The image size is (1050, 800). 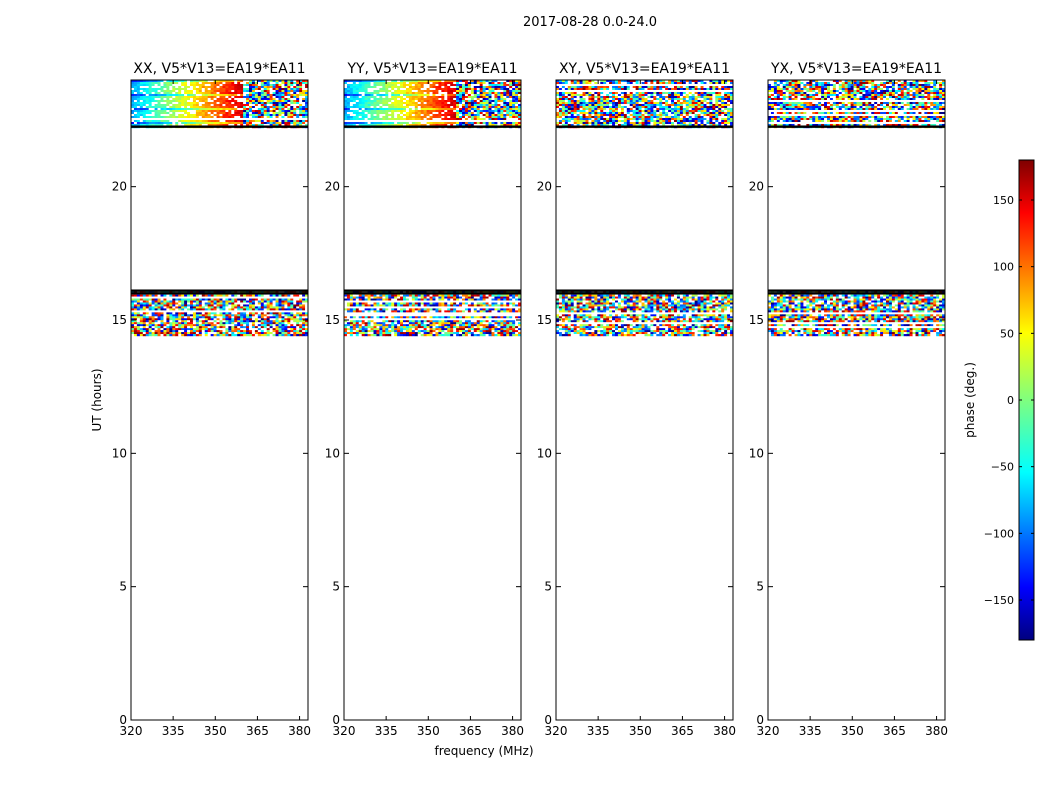 I want to click on panel-title: XX, V5*V13=EA19*EA11, so click(x=219, y=69).